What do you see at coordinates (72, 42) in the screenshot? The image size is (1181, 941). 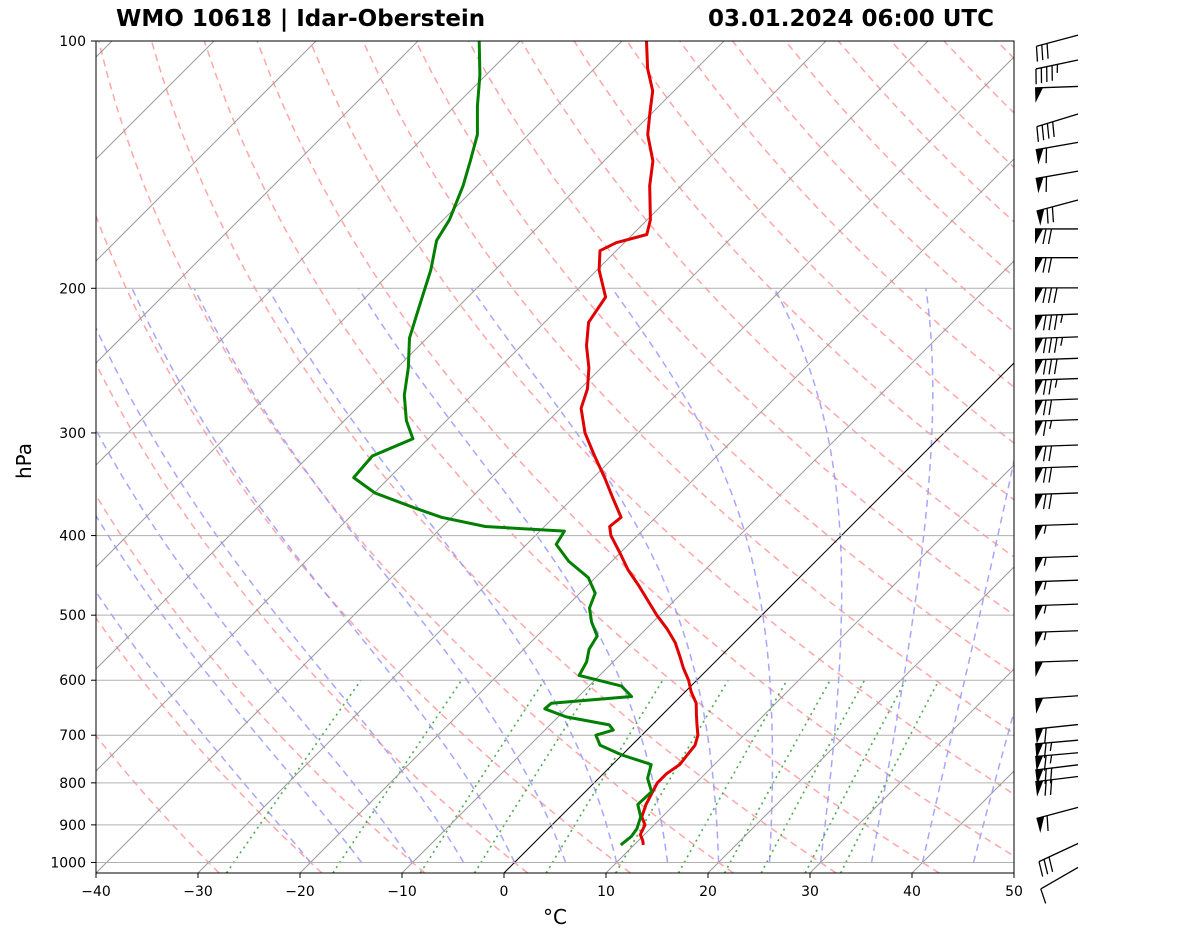 I see `y-tick-label: 100` at bounding box center [72, 42].